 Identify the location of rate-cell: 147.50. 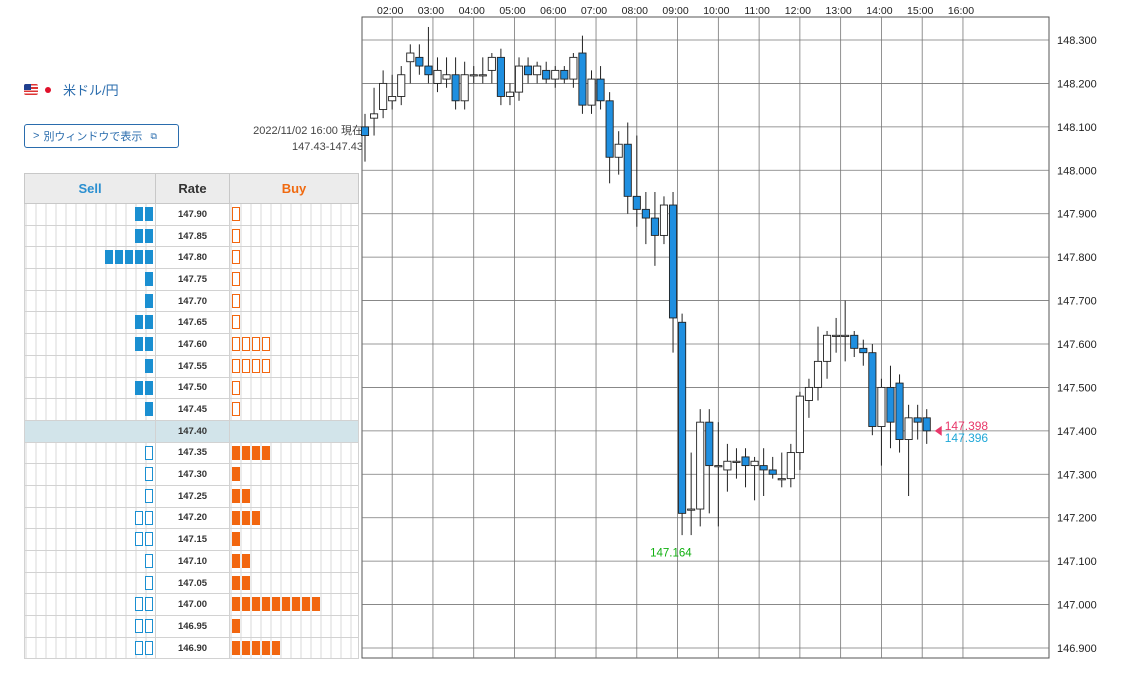
(192, 388).